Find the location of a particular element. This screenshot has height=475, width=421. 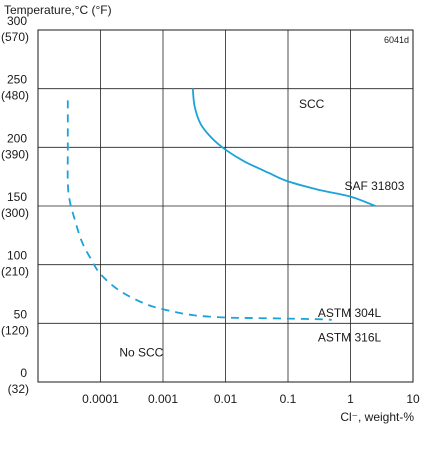

annotation-label: SCC is located at coordinates (312, 104).